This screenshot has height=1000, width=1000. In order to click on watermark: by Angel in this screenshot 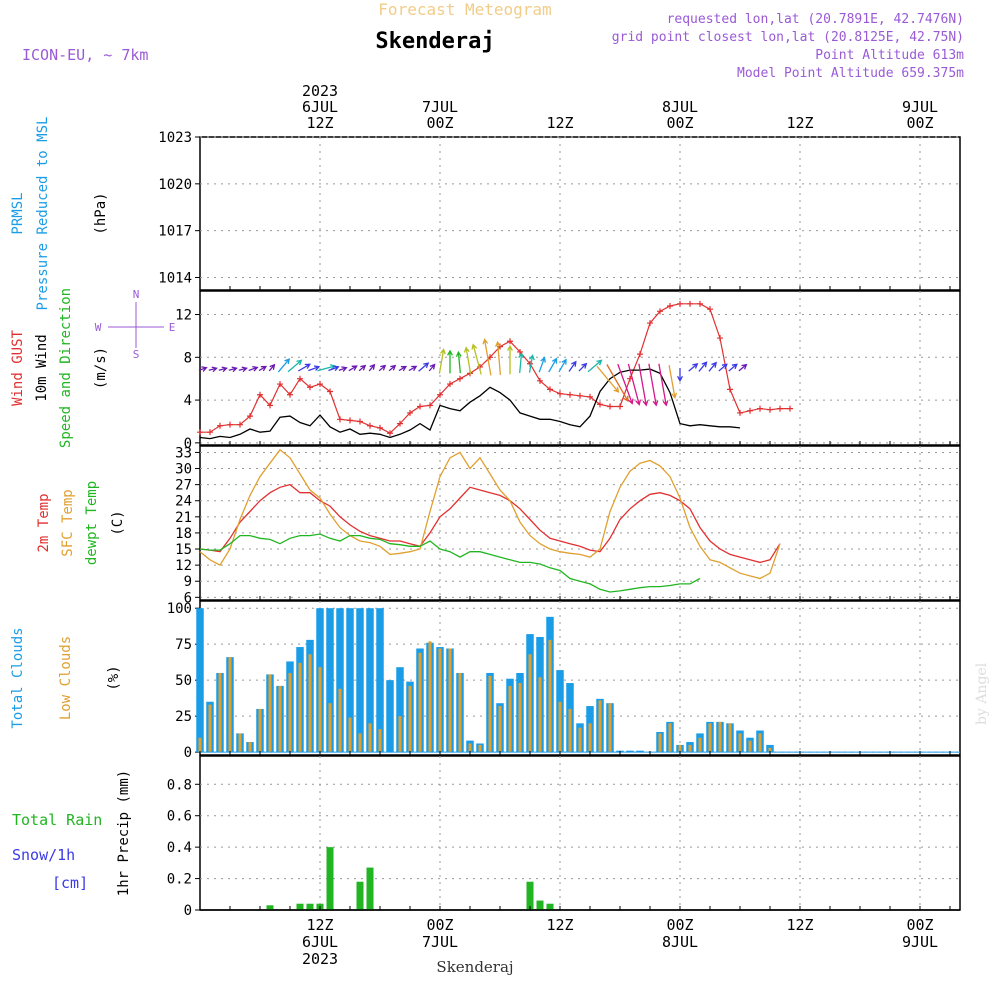, I will do `click(982, 693)`.